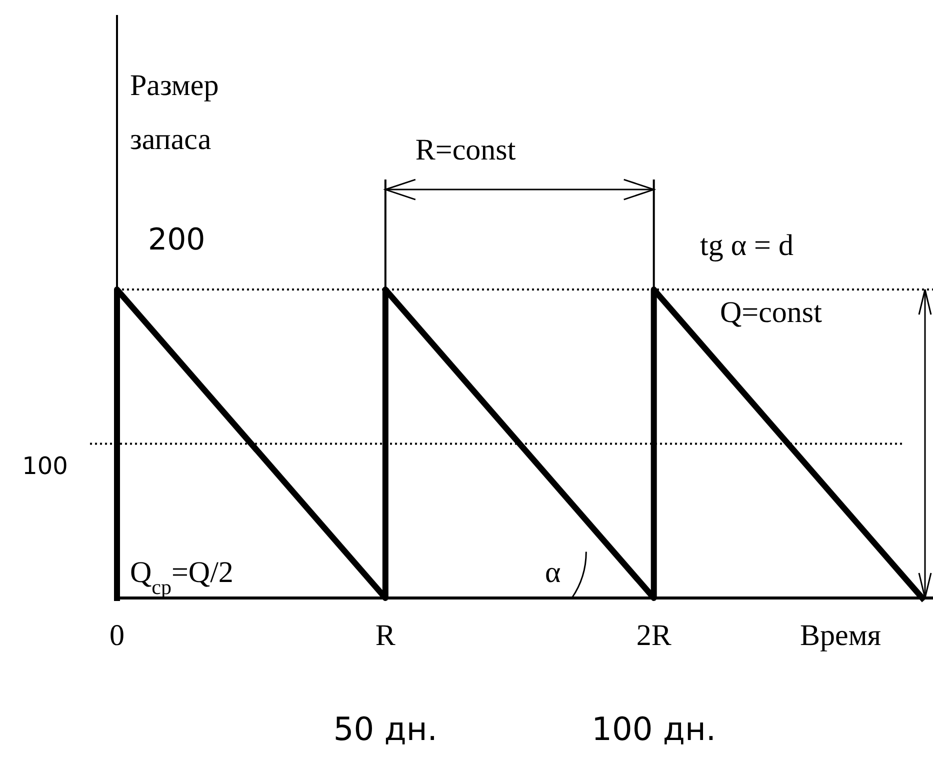 This screenshot has width=933, height=761. I want to click on annotation: tg α = d, so click(747, 245).